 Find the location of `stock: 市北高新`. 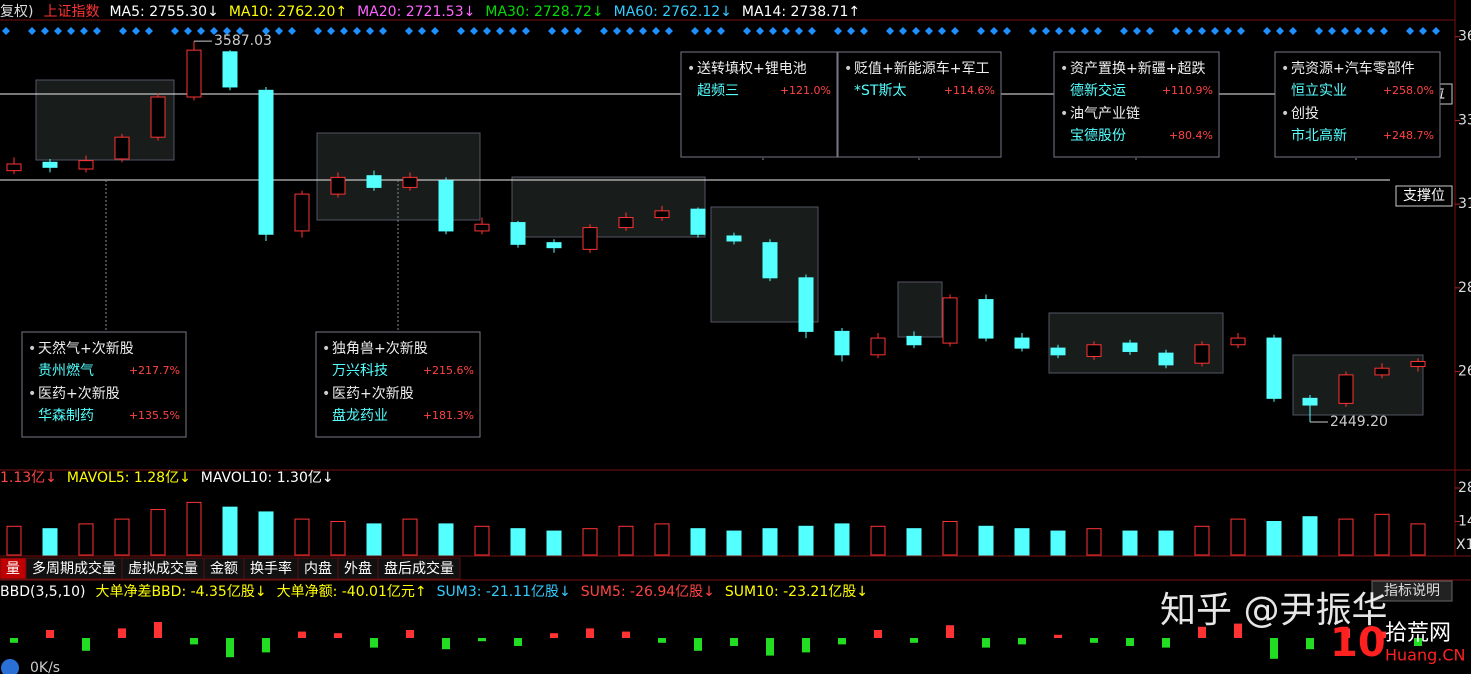

stock: 市北高新 is located at coordinates (1319, 135).